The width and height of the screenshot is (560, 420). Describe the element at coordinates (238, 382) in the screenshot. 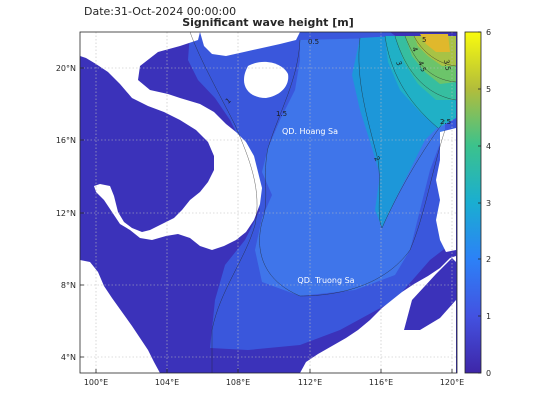

I see `lon-tick: 108°E` at that location.